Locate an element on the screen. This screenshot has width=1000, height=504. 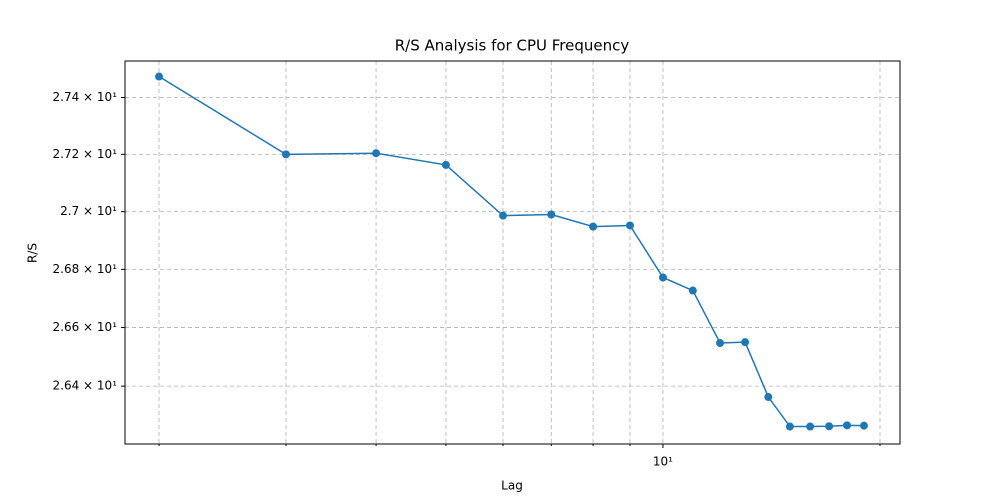
y-tick-label: 2.68 × 10¹ is located at coordinates (85, 269).